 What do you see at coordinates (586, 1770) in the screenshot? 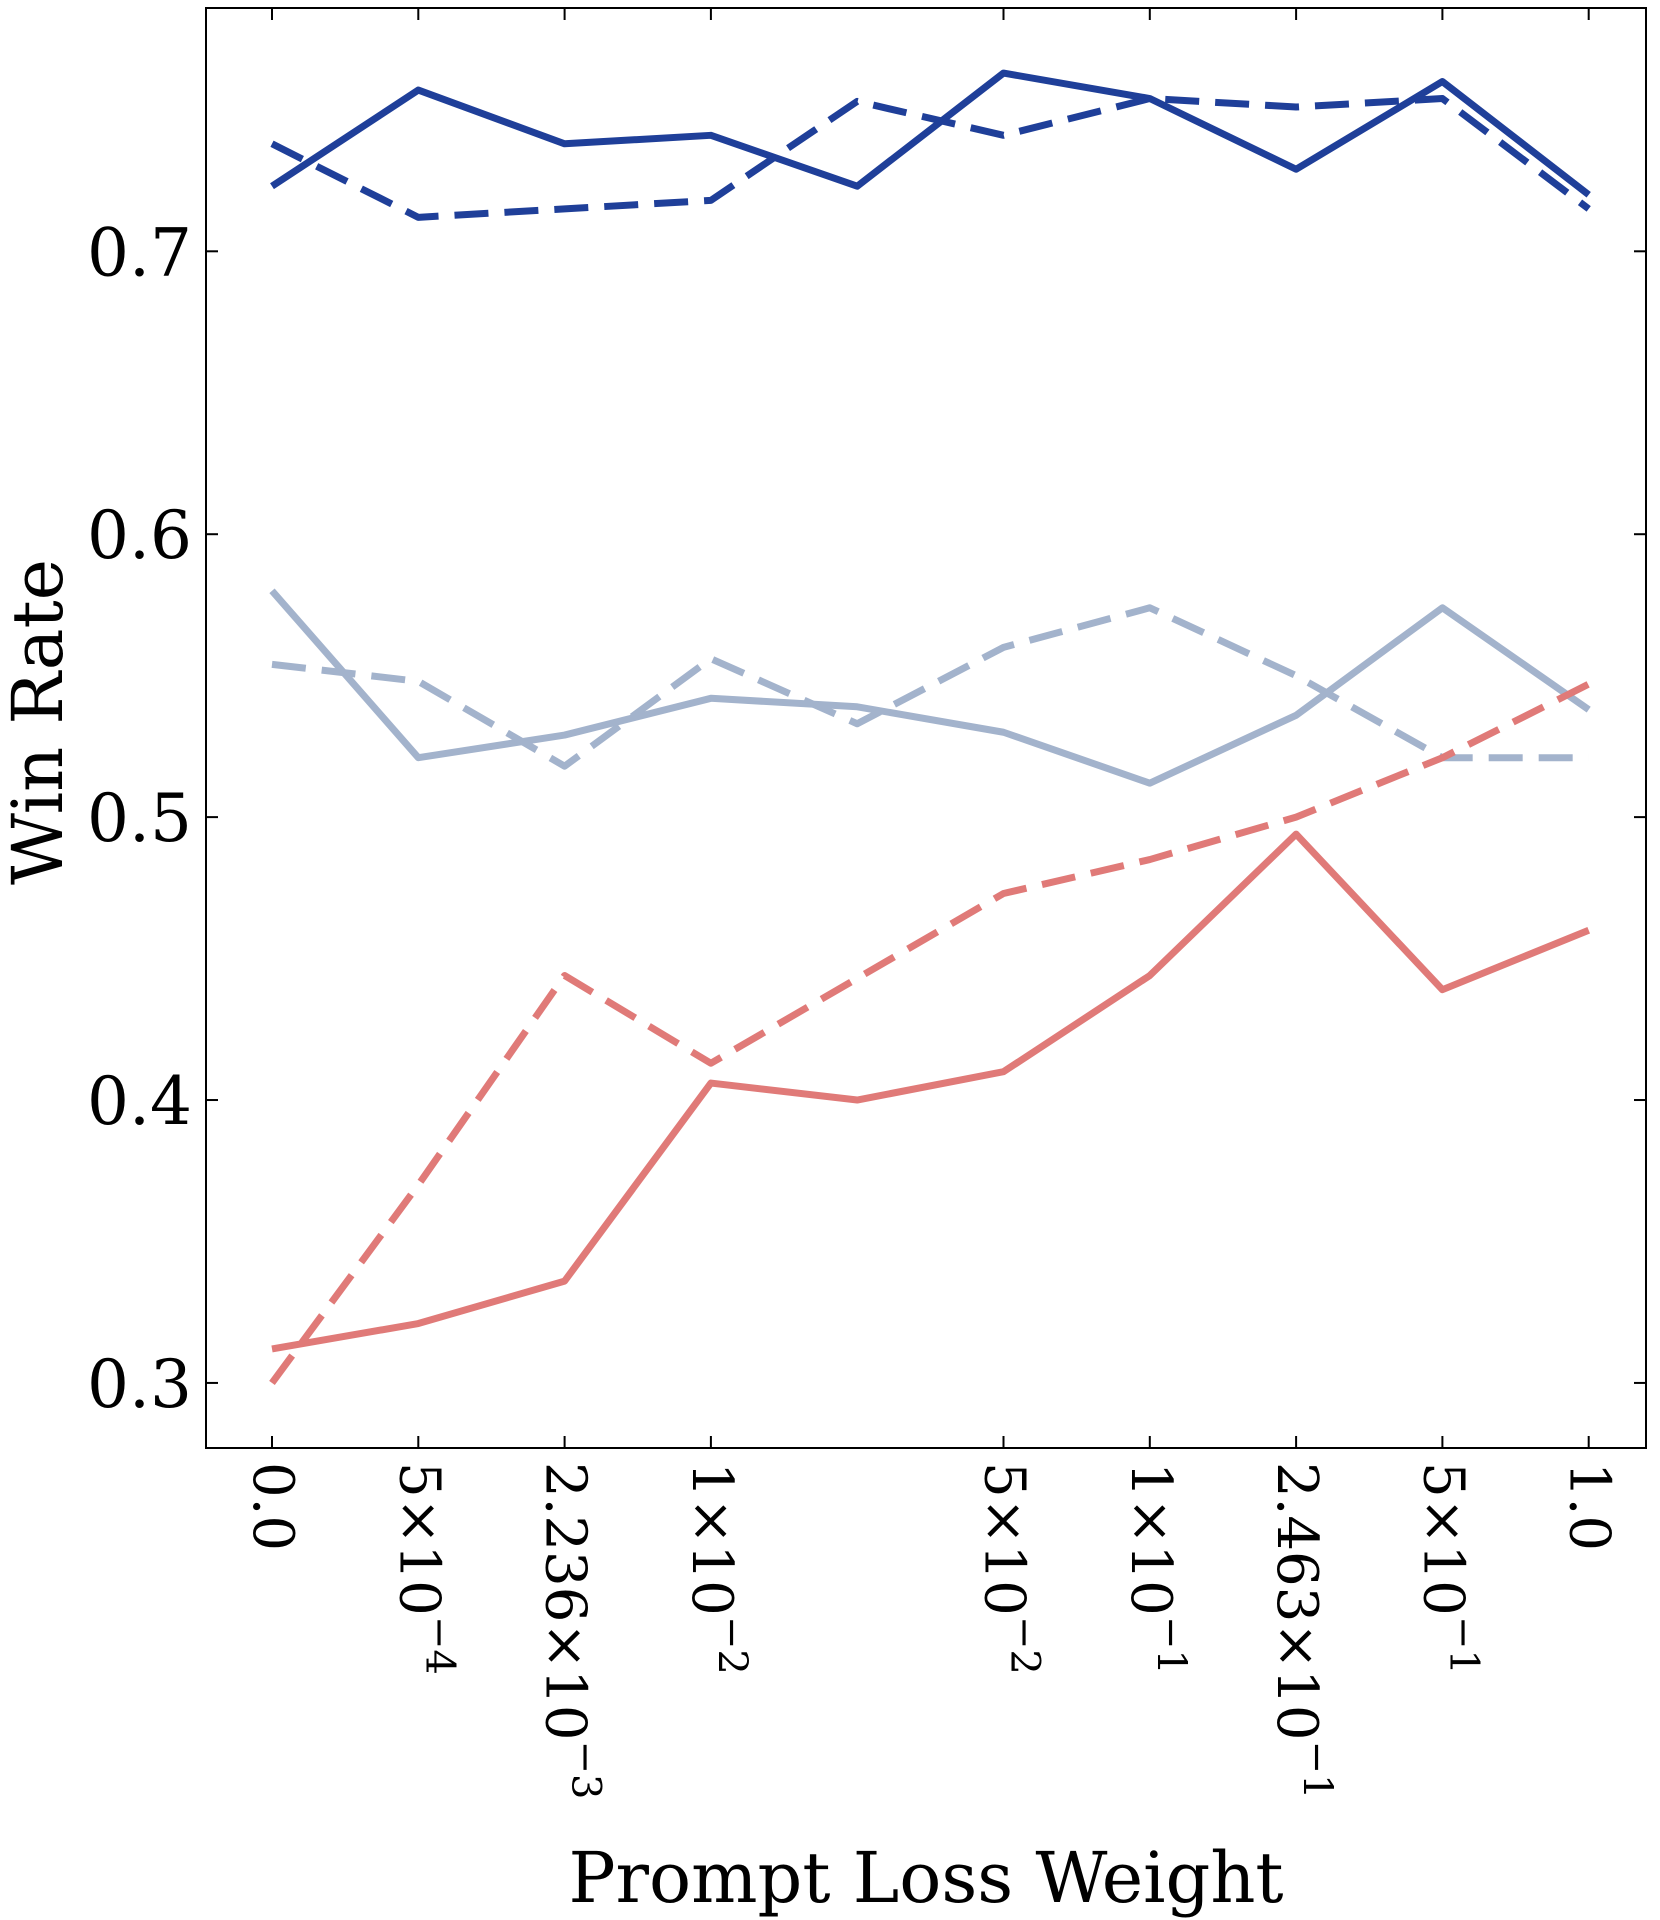
I see `x-tick-label-exponent: −3` at bounding box center [586, 1770].